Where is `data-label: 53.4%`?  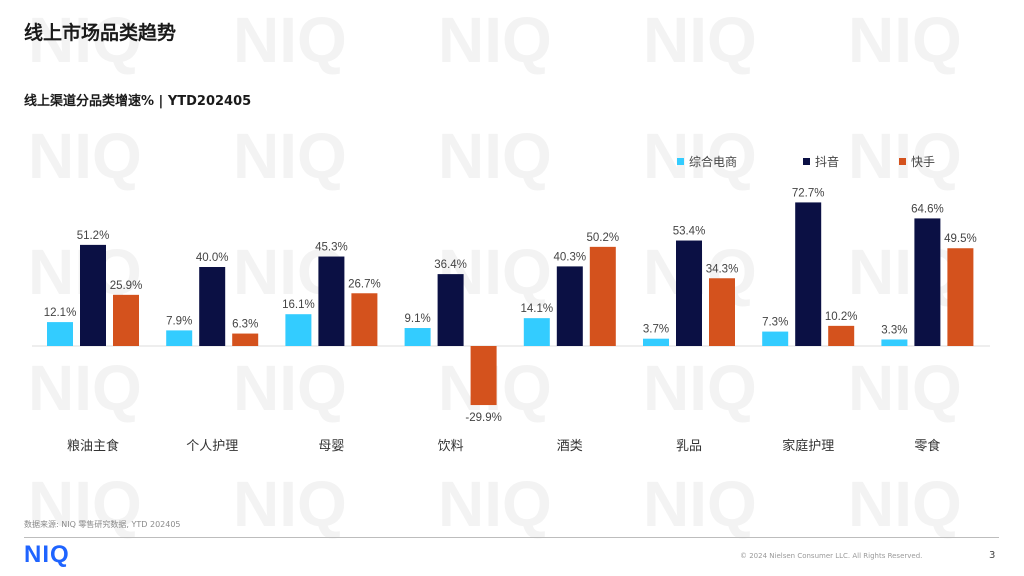 data-label: 53.4% is located at coordinates (689, 232).